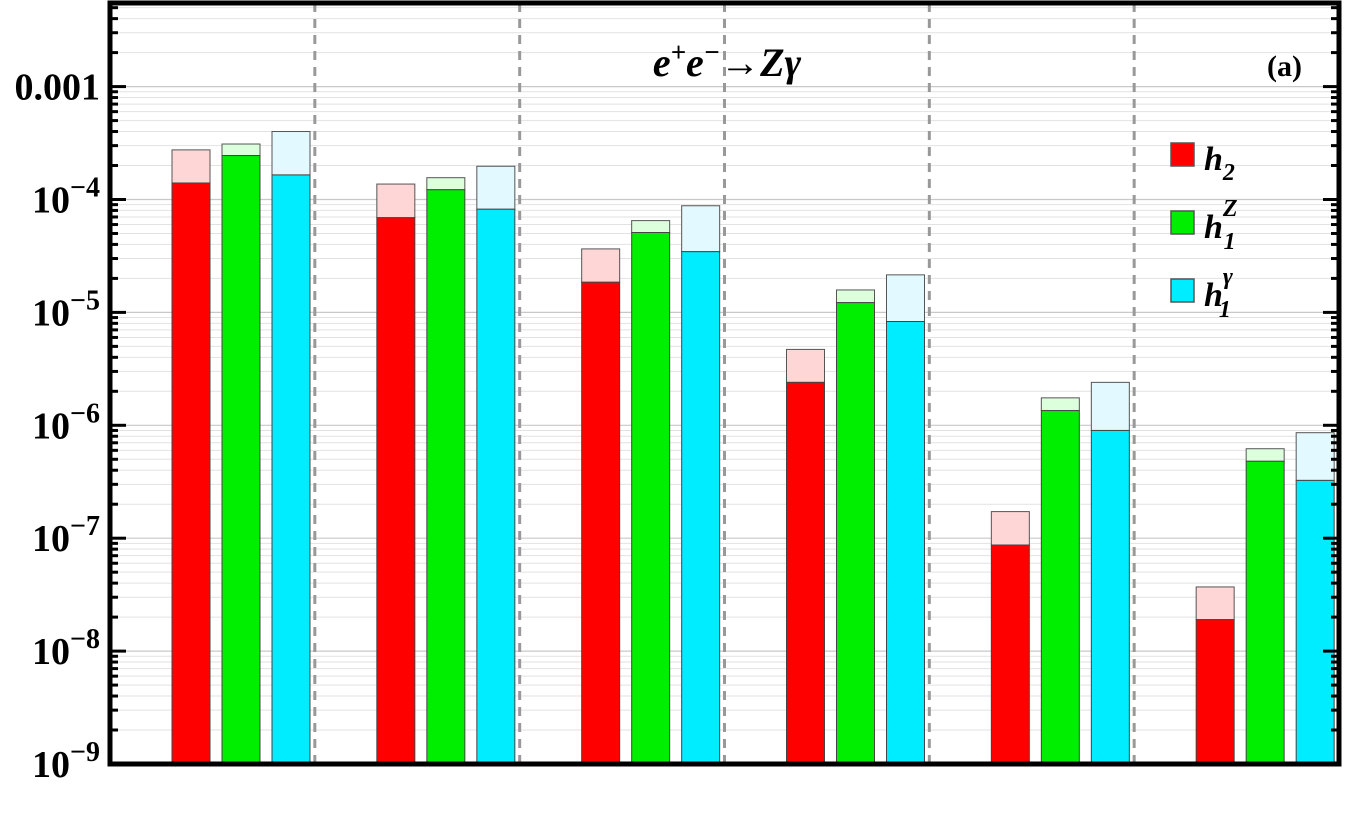 Image resolution: width=1346 pixels, height=828 pixels. I want to click on legend-label: hγ 1, so click(1218, 293).